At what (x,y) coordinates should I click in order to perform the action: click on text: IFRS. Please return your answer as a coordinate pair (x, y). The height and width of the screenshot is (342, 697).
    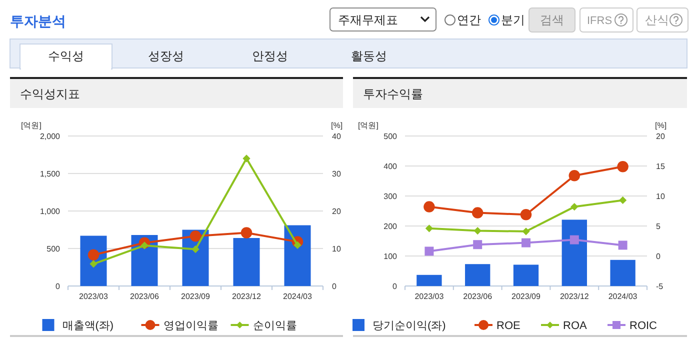
    Looking at the image, I should click on (599, 21).